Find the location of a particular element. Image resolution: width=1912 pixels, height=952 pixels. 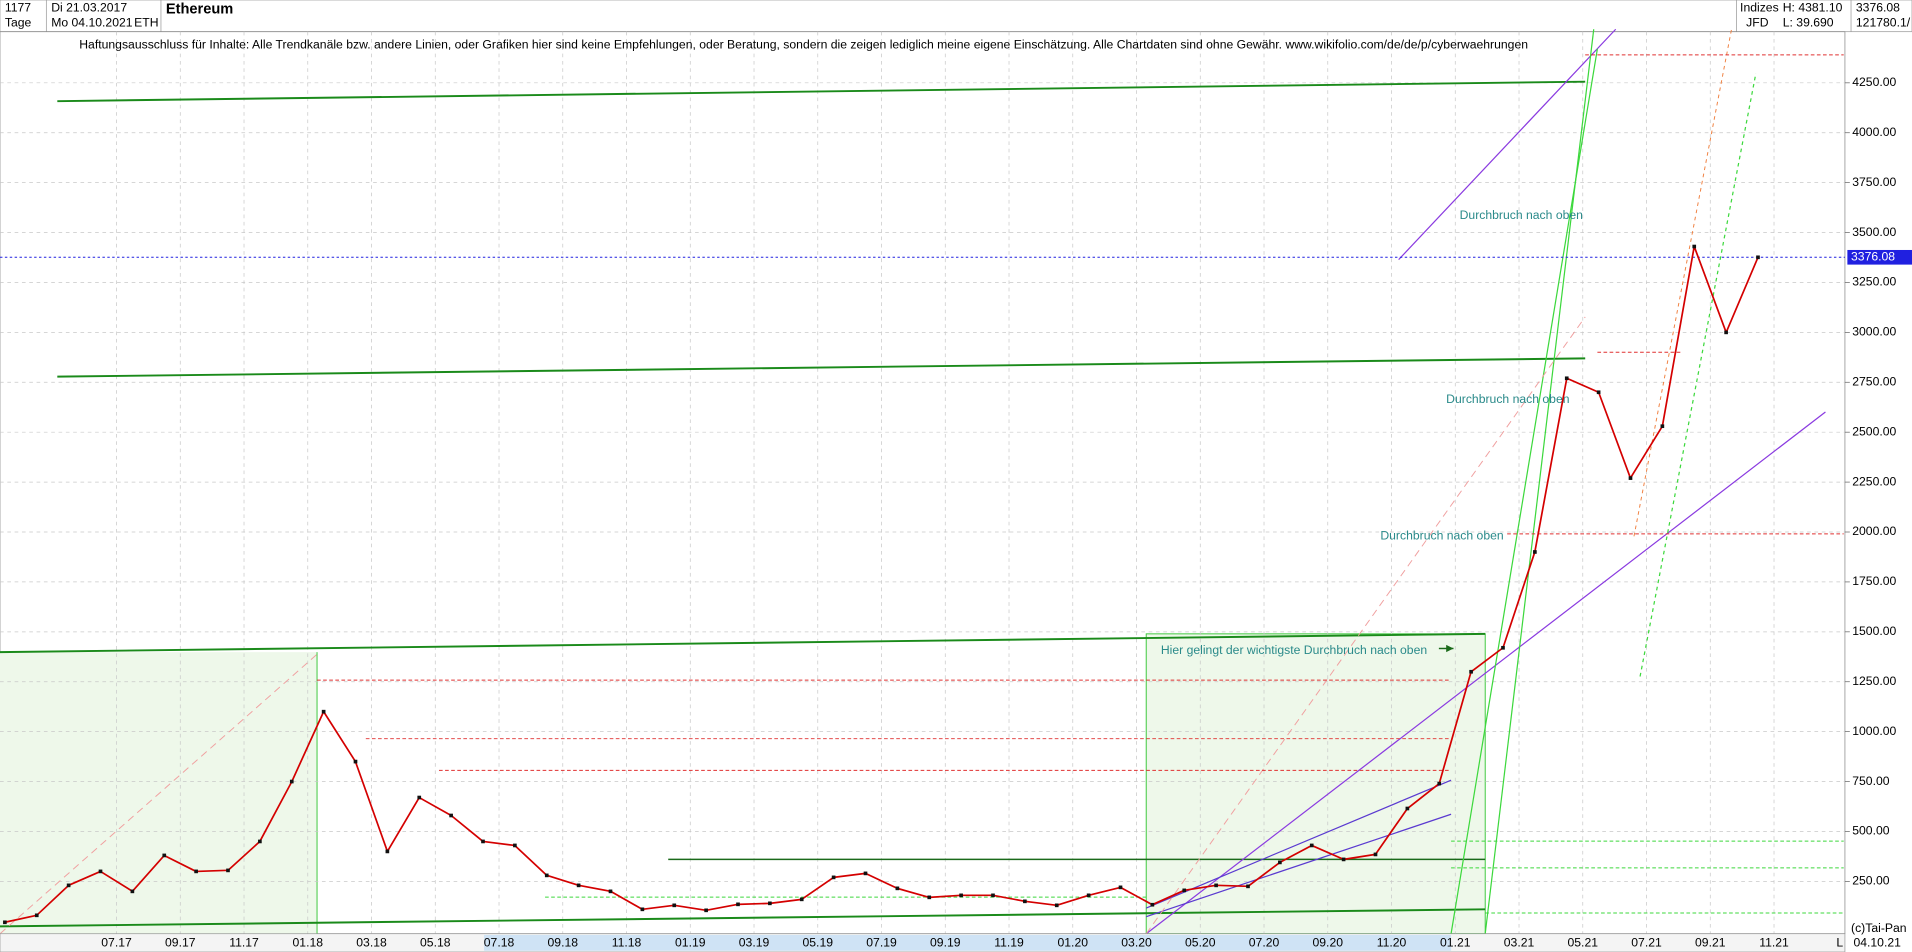

y-tick-label: 750.00 is located at coordinates (1871, 781).